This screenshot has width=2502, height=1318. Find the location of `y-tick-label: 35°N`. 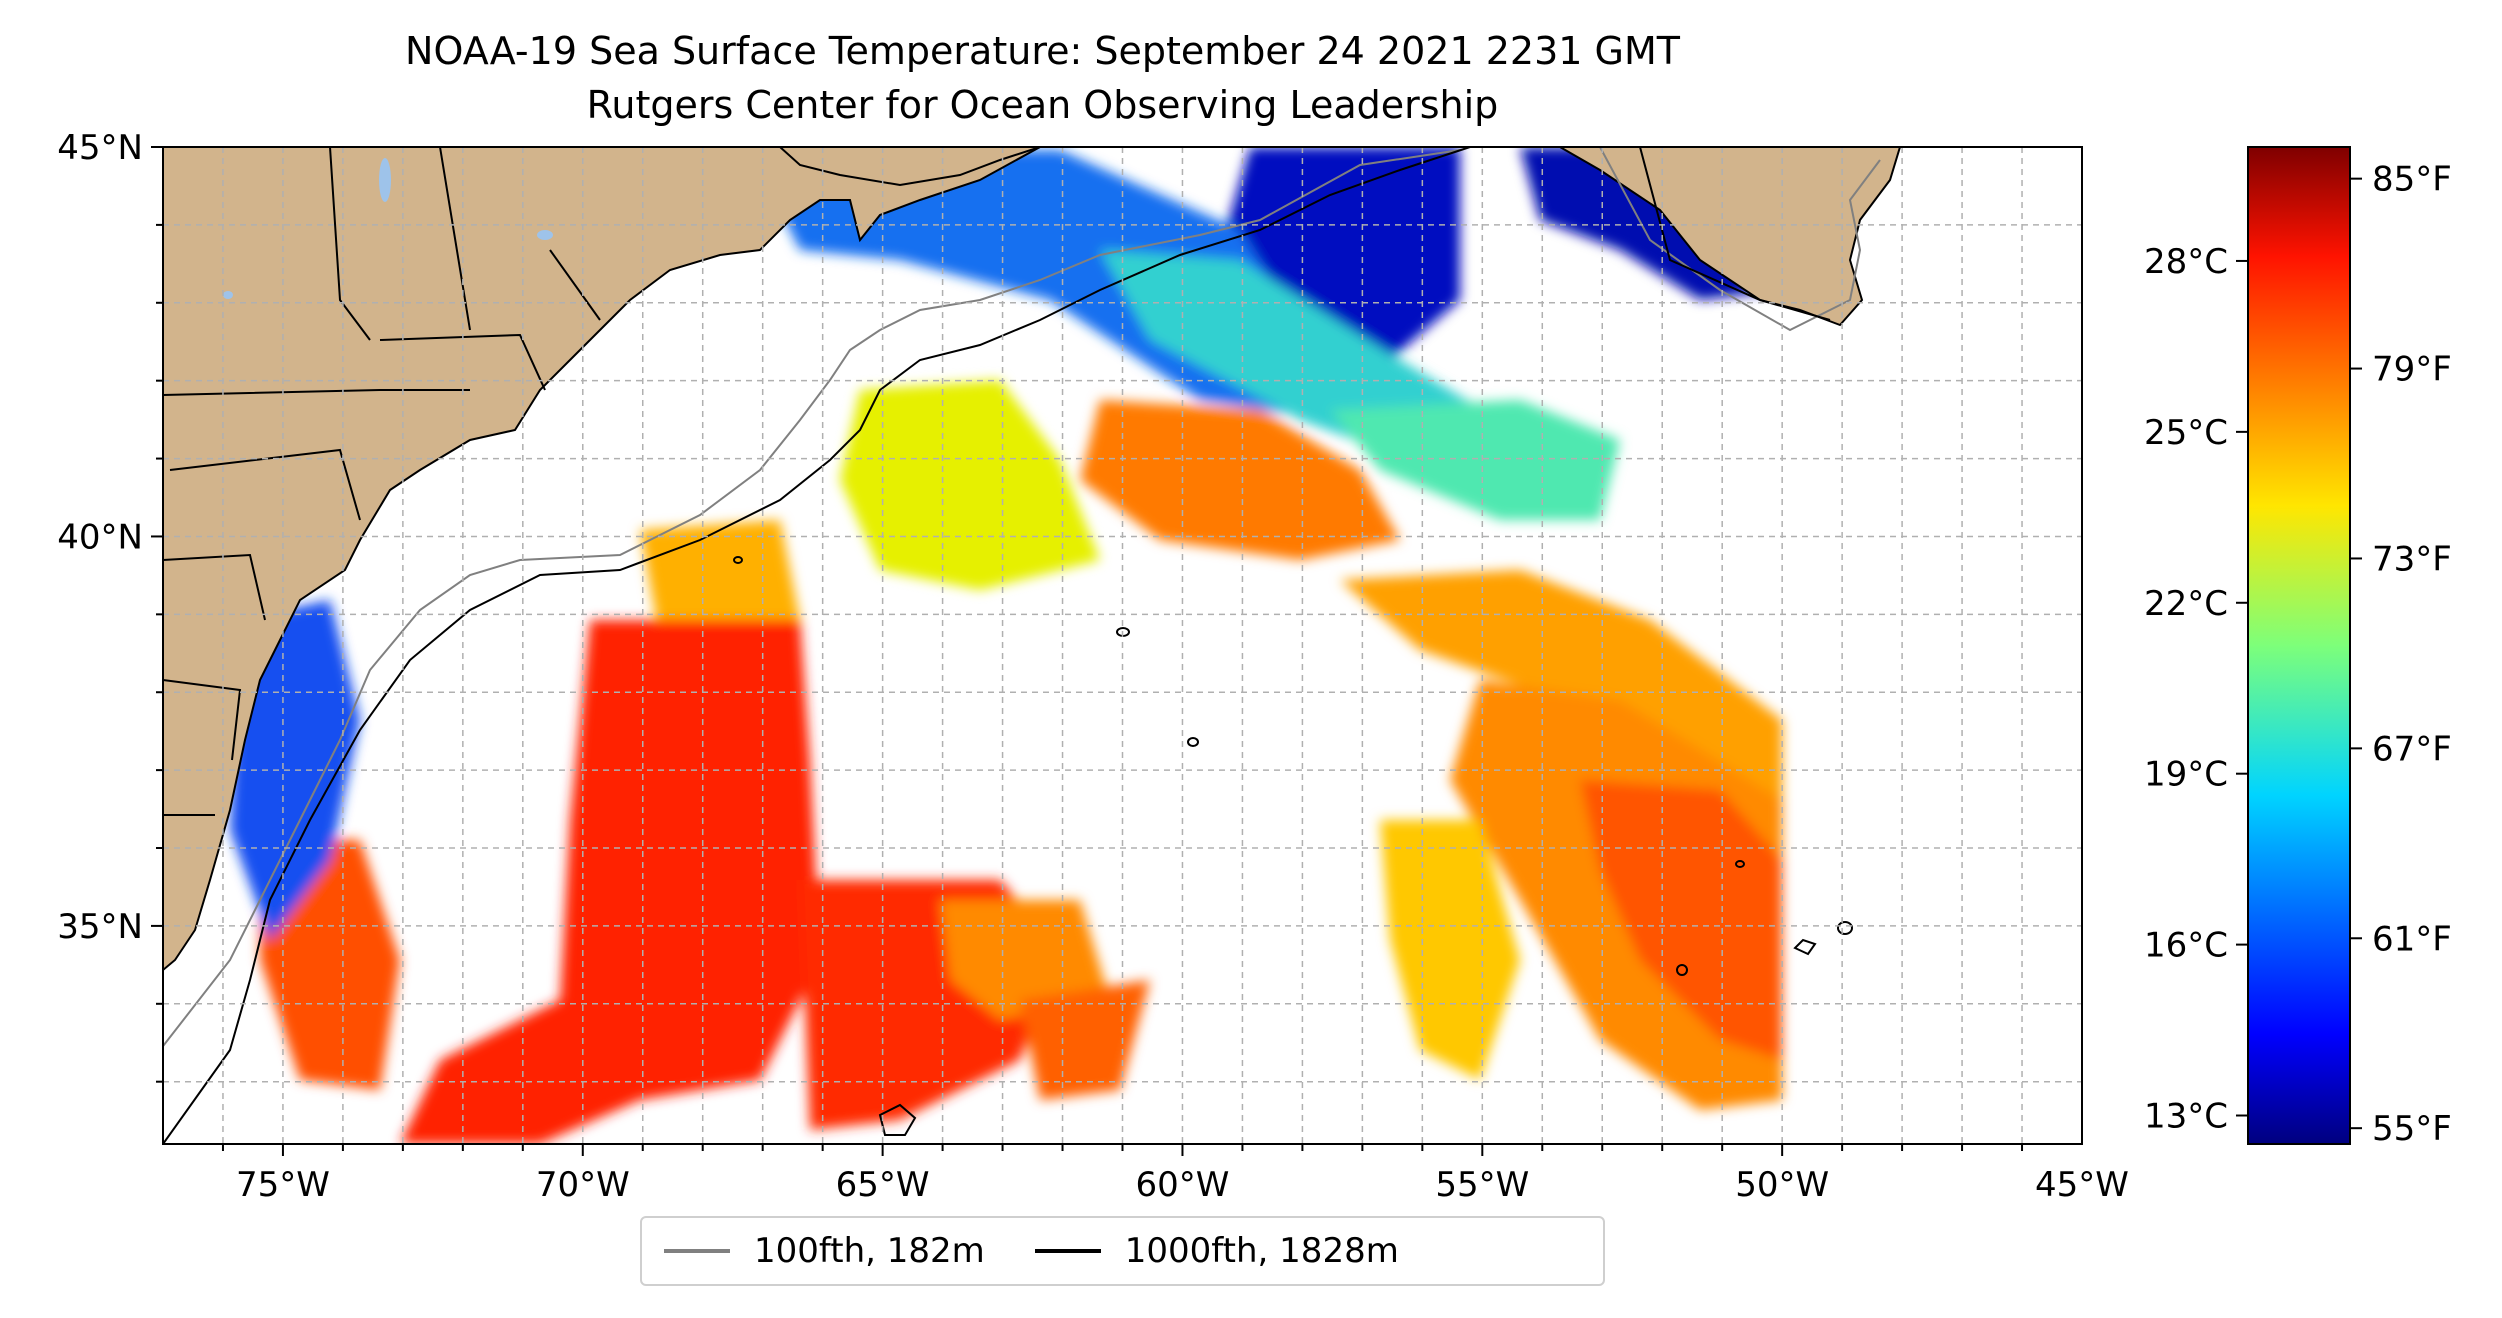

y-tick-label: 35°N is located at coordinates (100, 927).